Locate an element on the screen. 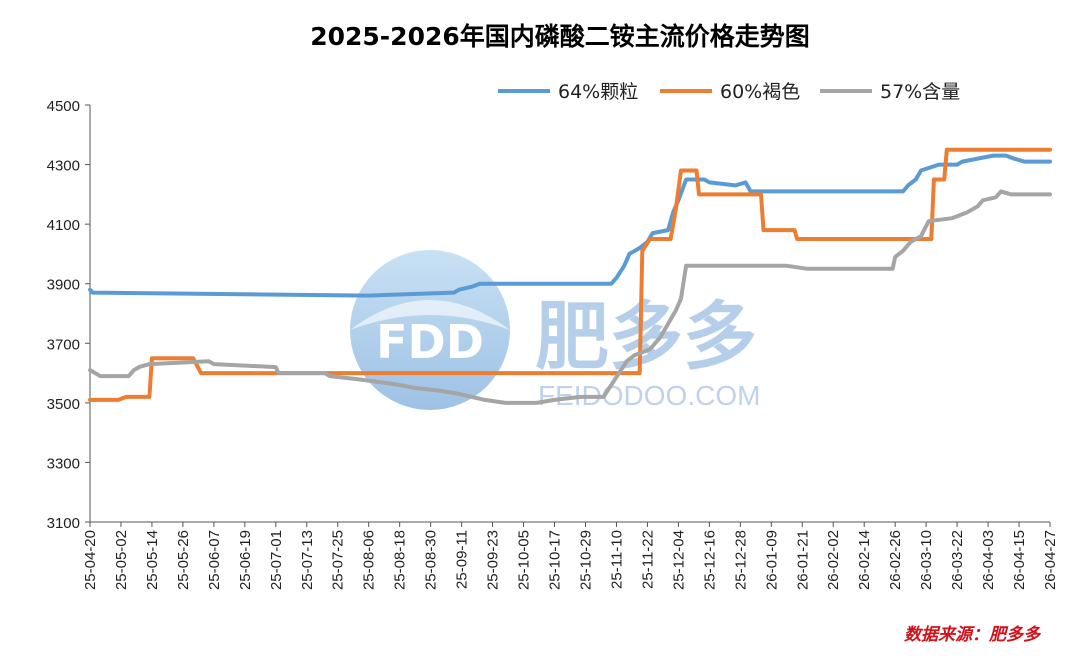 The width and height of the screenshot is (1080, 660). watermark: FDD 肥多多 FEIDODOO.COM is located at coordinates (555, 330).